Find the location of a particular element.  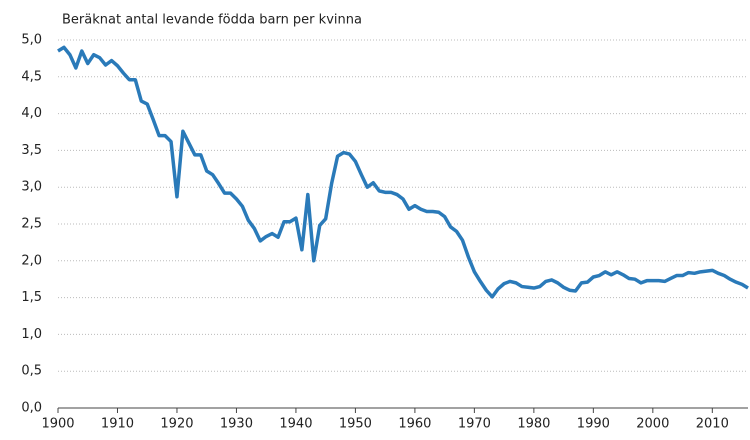

y-tick-label: 0,5 is located at coordinates (31, 371).